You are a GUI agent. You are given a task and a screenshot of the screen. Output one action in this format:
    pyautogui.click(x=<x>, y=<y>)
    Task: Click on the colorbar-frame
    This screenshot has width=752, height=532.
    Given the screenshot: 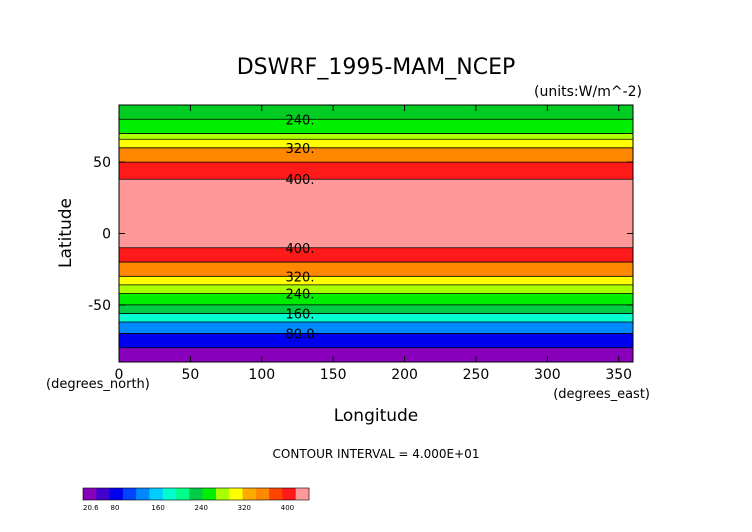 What is the action you would take?
    pyautogui.click(x=196, y=494)
    